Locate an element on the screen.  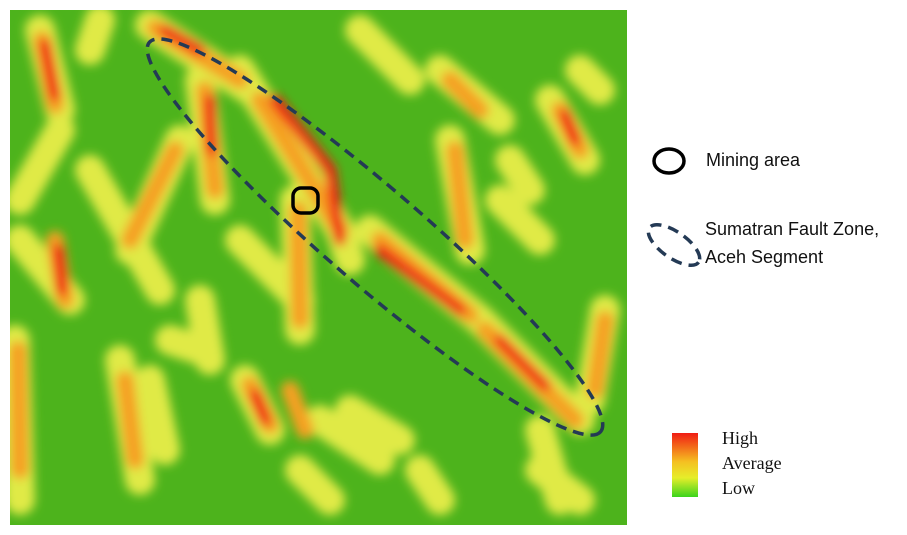
scale-average-label: Average is located at coordinates (752, 463).